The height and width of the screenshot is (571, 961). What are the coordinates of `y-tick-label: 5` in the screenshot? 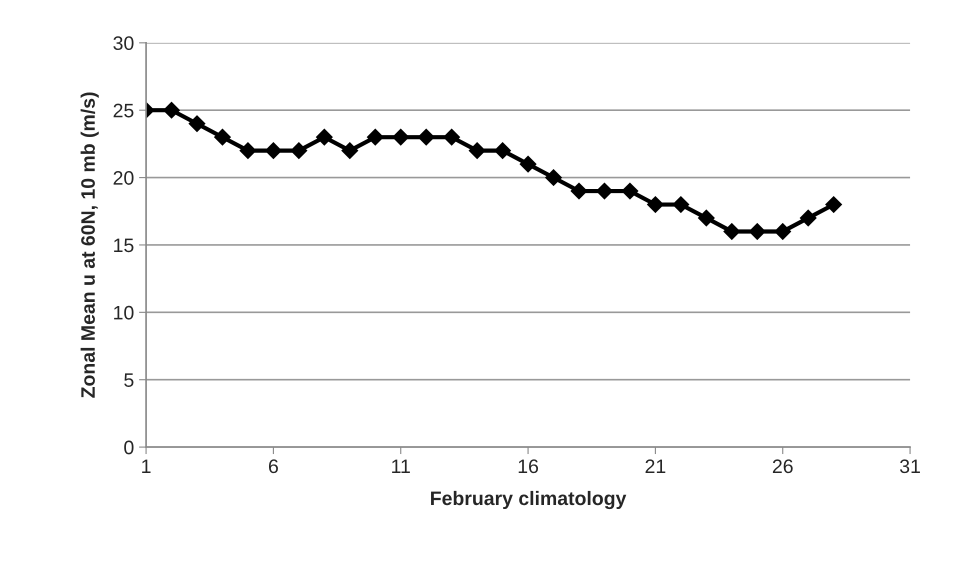 It's located at (129, 380).